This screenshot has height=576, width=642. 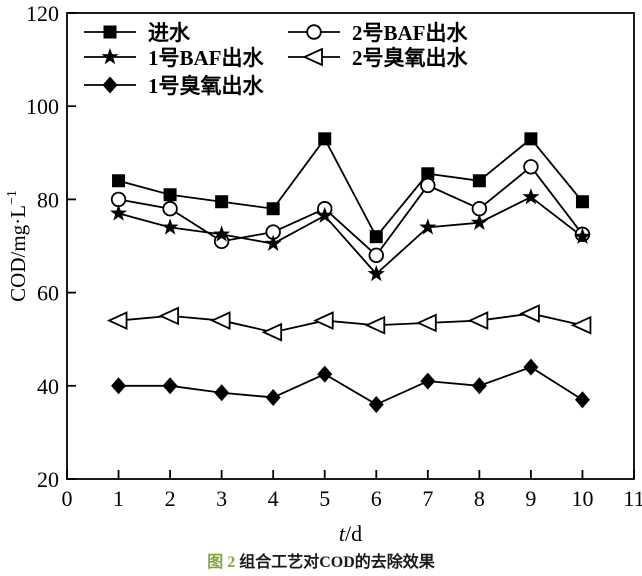 What do you see at coordinates (376, 498) in the screenshot?
I see `x-tick-label: 6` at bounding box center [376, 498].